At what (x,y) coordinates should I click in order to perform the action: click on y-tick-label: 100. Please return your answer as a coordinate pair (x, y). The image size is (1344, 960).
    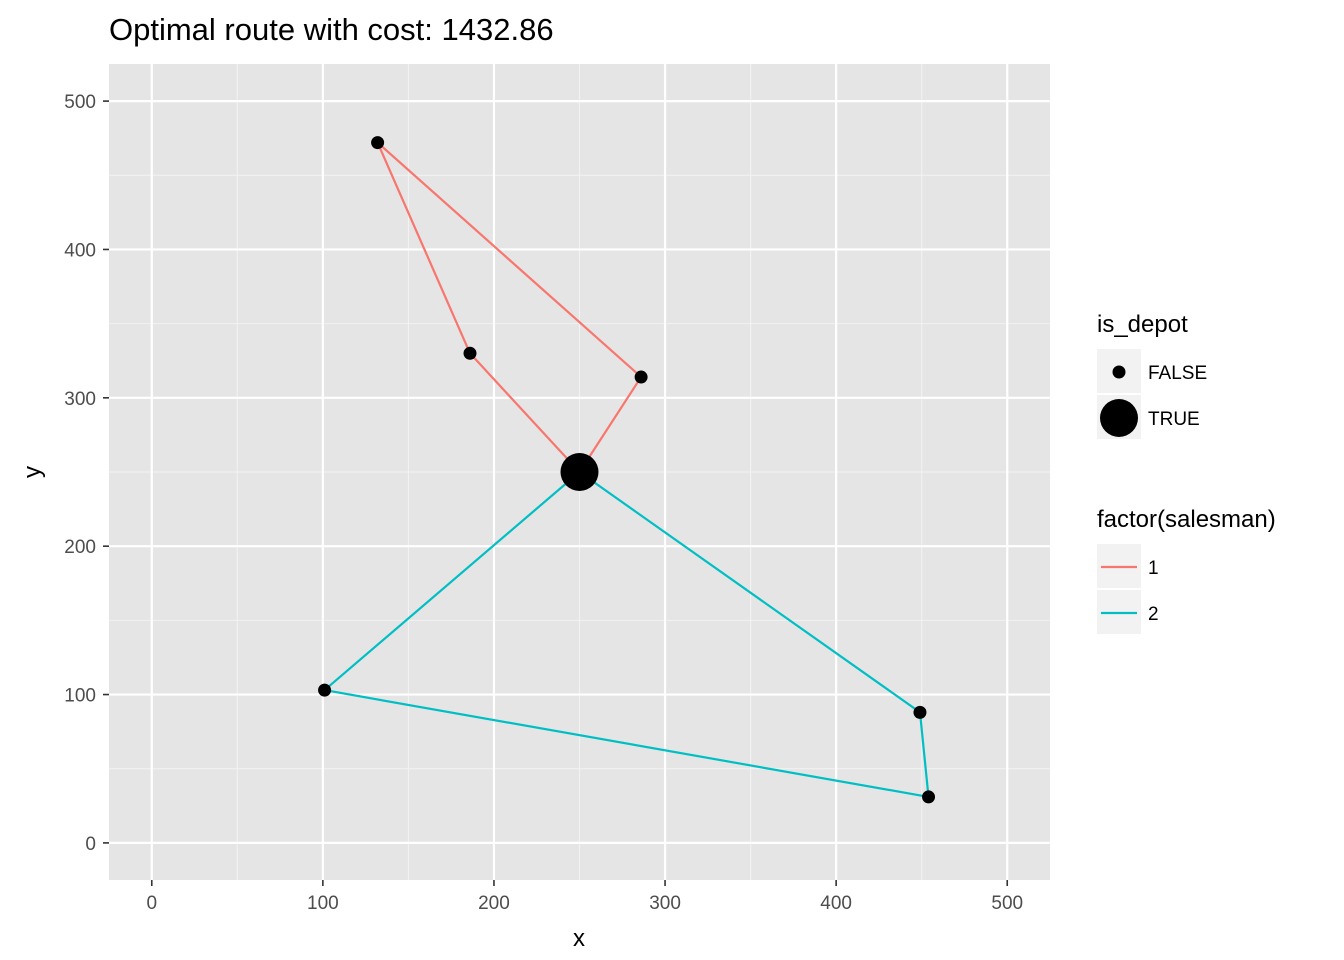
    Looking at the image, I should click on (80, 696).